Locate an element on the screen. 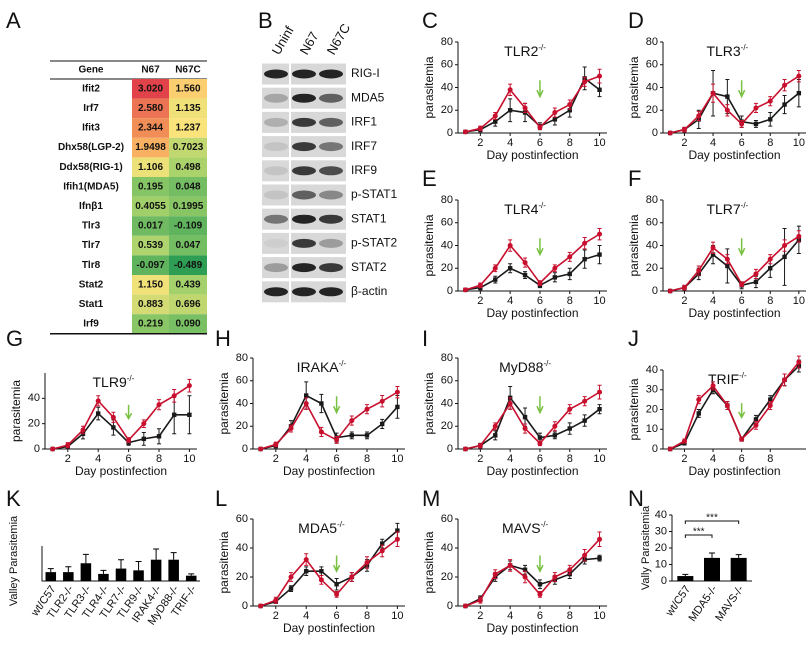 The height and width of the screenshot is (655, 810). table-value: 0.7023 is located at coordinates (188, 147).